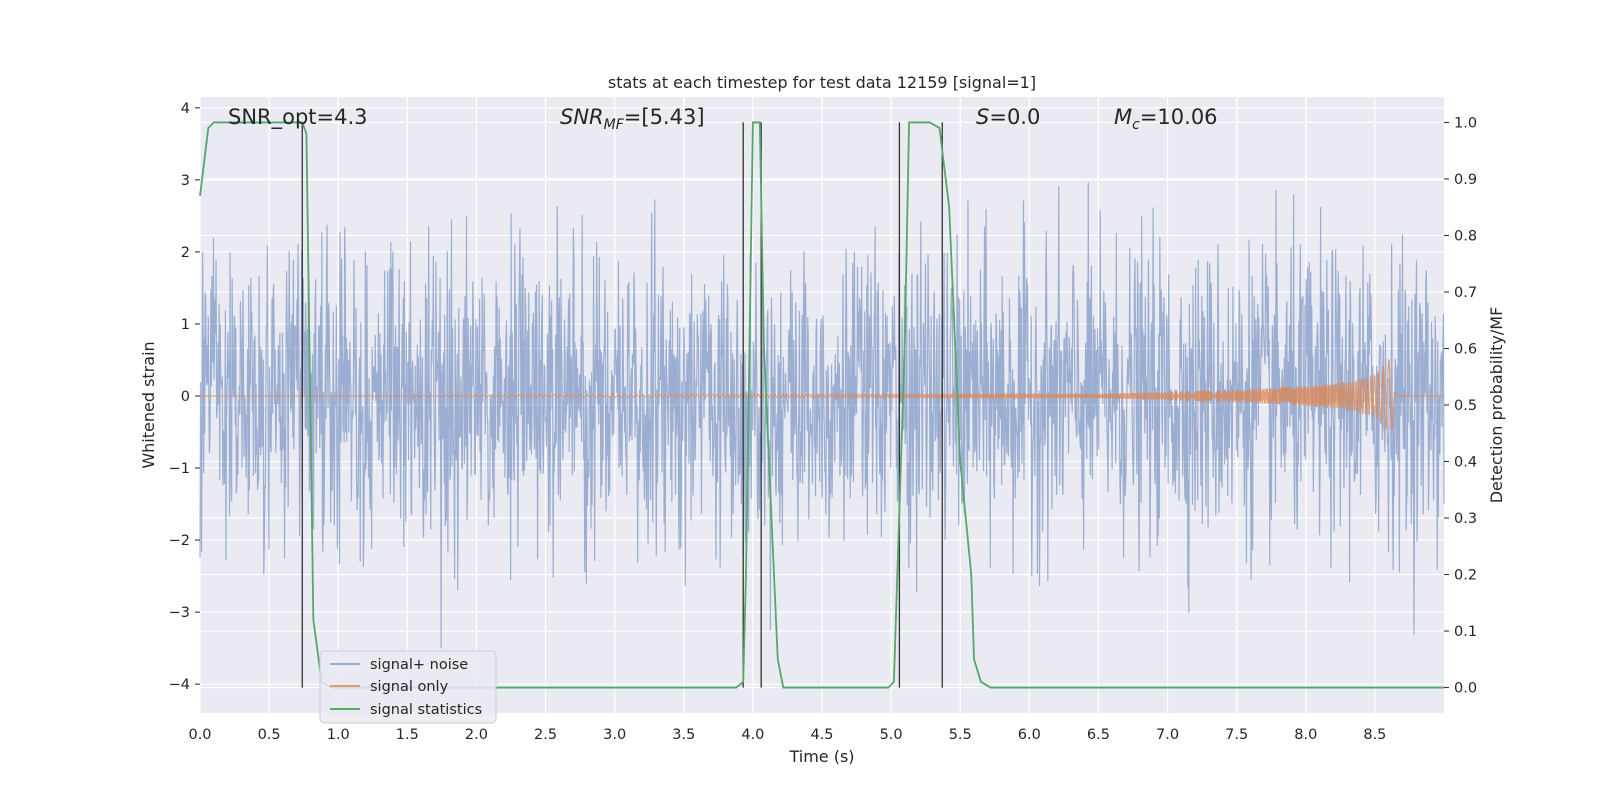 Image resolution: width=1600 pixels, height=800 pixels. What do you see at coordinates (185, 325) in the screenshot?
I see `y-left-tick-3: 1` at bounding box center [185, 325].